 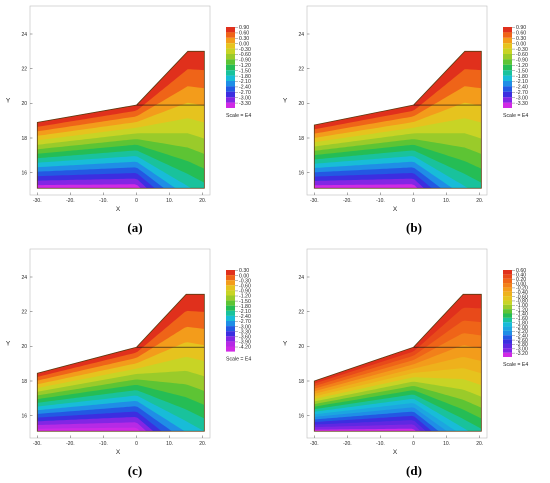 What do you see at coordinates (522, 328) in the screenshot?
I see `legend-level-label: -2.00` at bounding box center [522, 328].